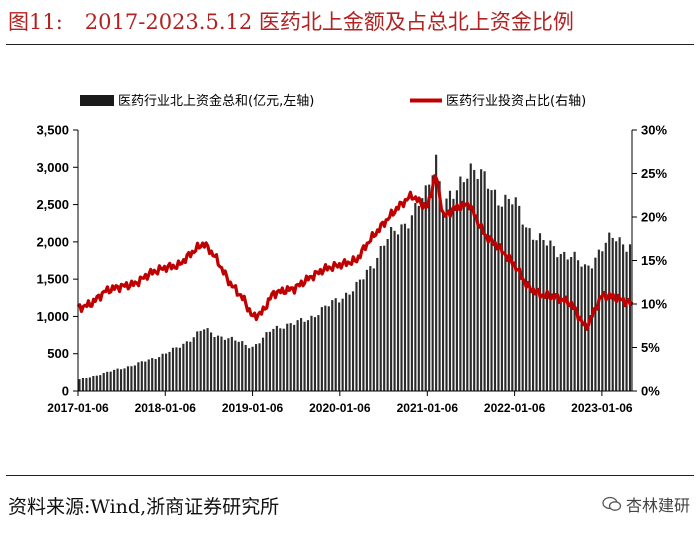 This screenshot has height=533, width=700. I want to click on right-tick-label: 25%, so click(654, 173).